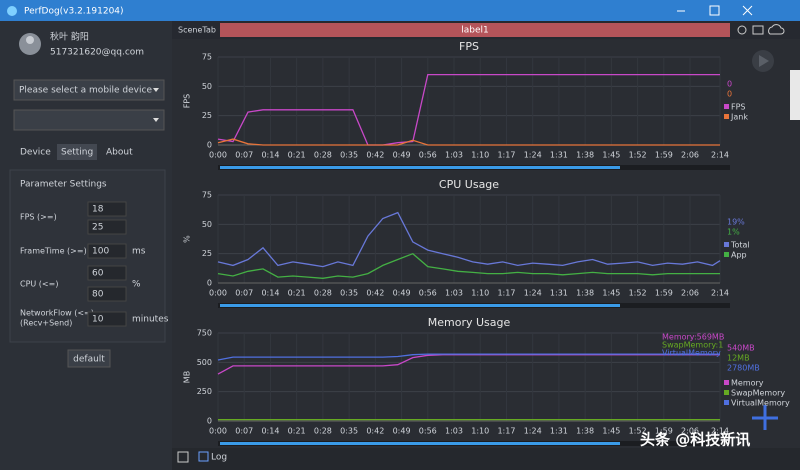  I want to click on cpu-value: 80, so click(98, 295).